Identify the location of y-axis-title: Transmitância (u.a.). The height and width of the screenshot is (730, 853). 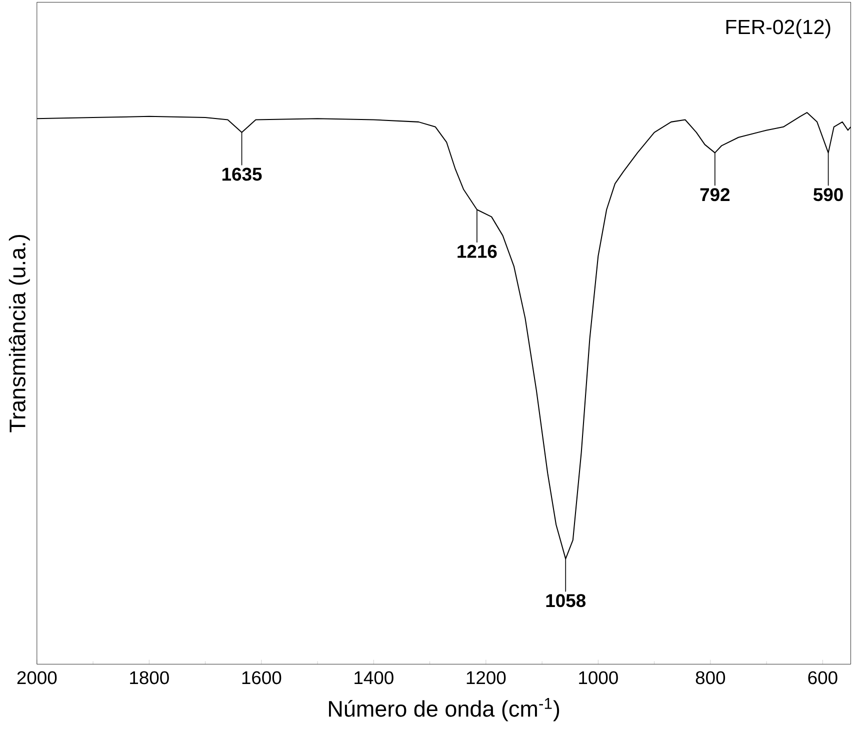
(19, 333).